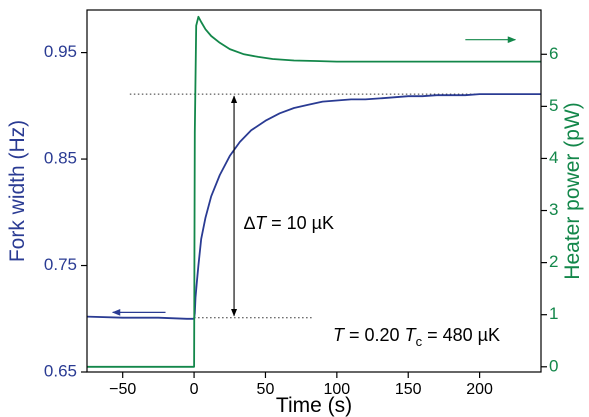 The image size is (589, 417). I want to click on y-left-tick-label: 0.65, so click(60, 370).